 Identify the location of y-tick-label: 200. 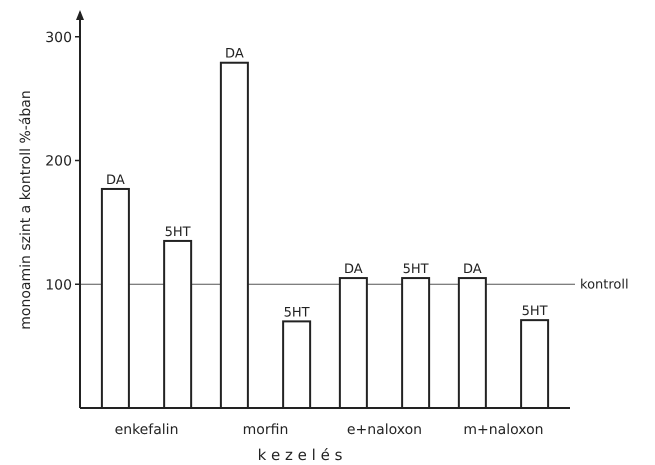
(58, 162).